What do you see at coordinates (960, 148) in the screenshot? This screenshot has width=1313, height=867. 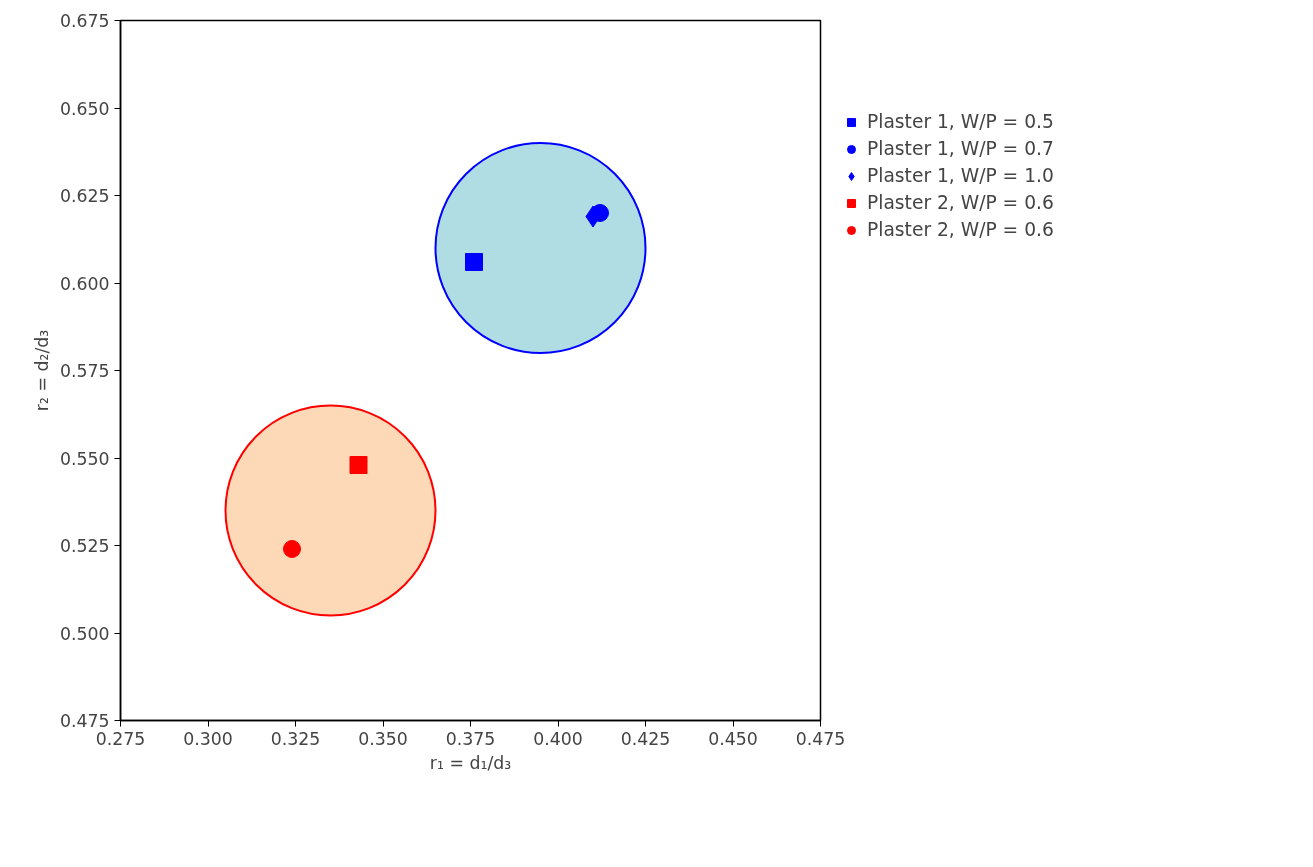 I see `legend-label: Plaster 1, W/P = 0.7` at bounding box center [960, 148].